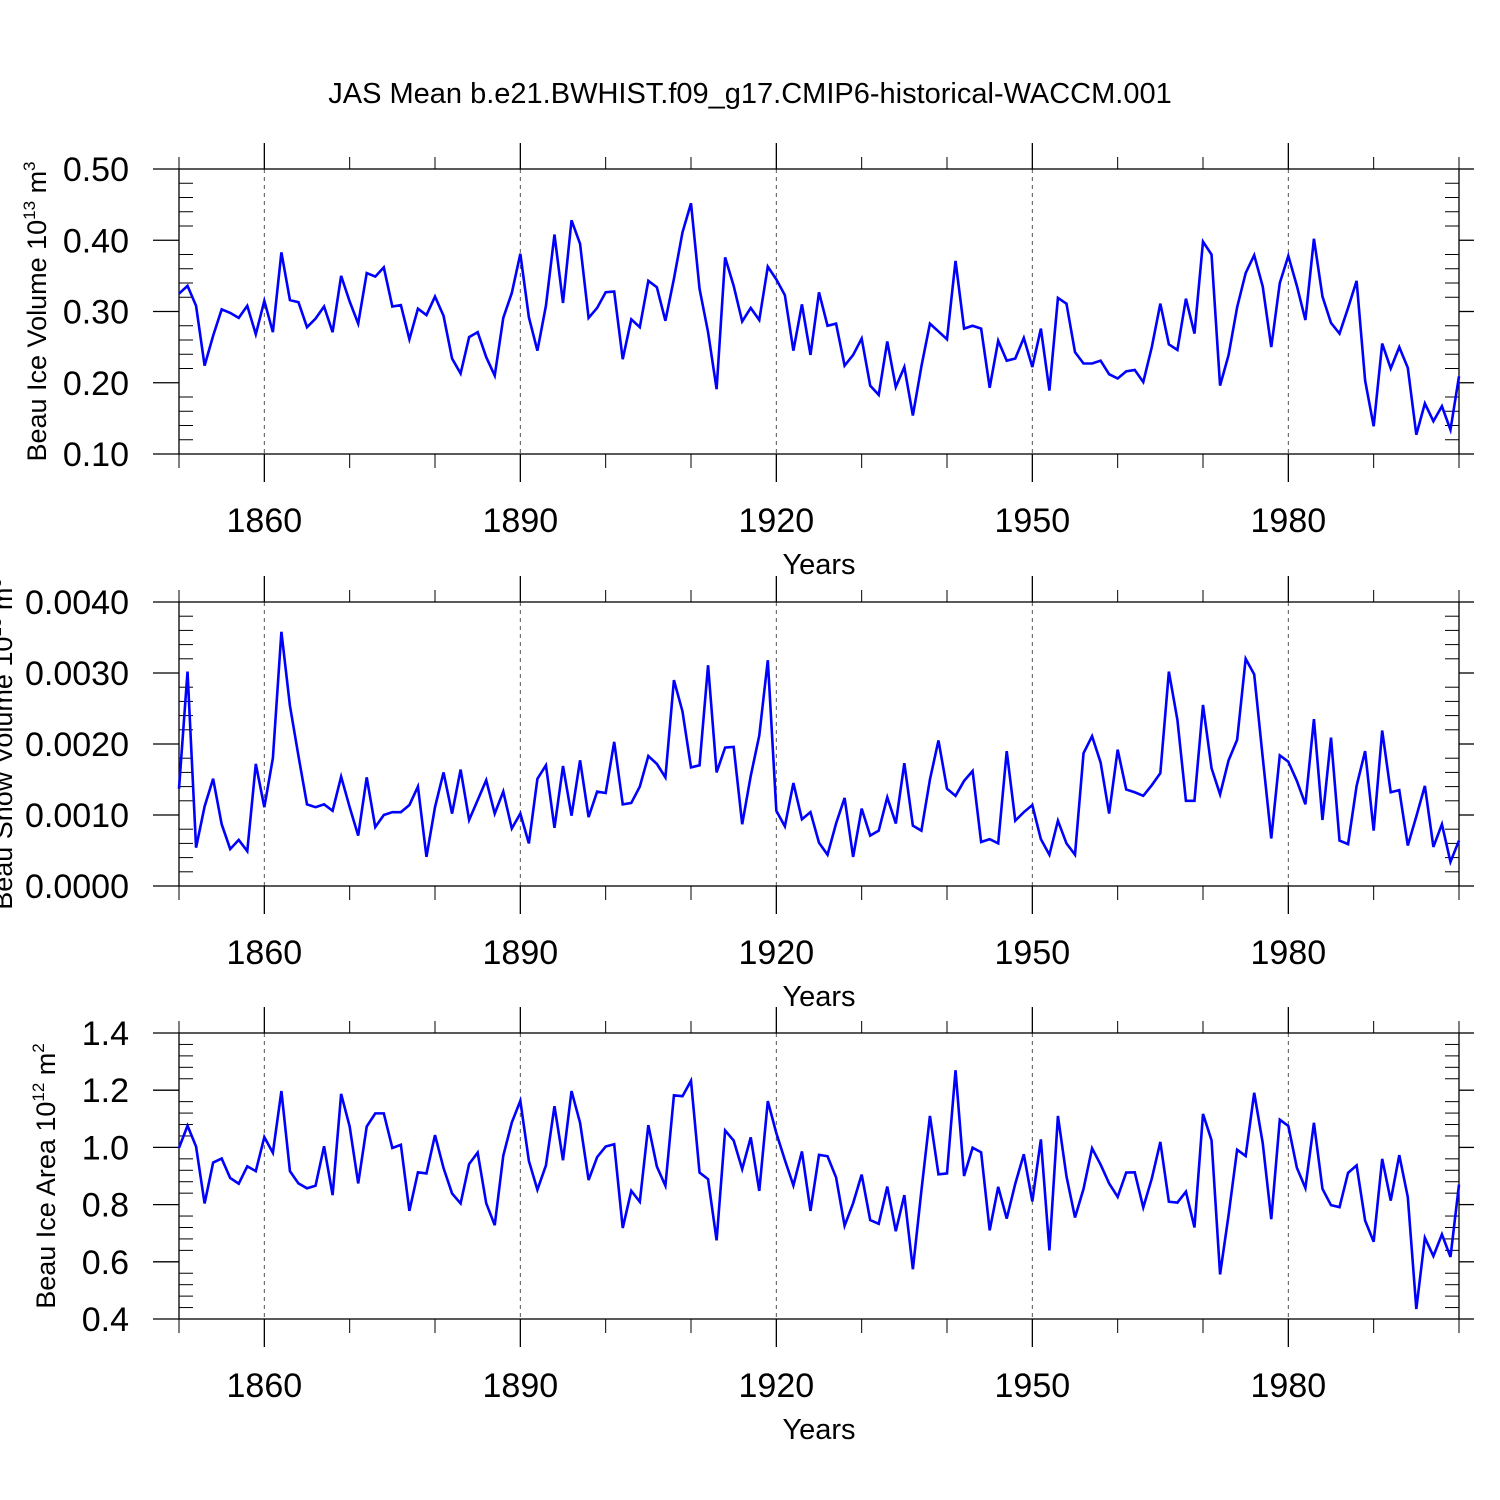 Image resolution: width=1500 pixels, height=1500 pixels. Describe the element at coordinates (96, 384) in the screenshot. I see `y-tick-label: 0.20` at that location.